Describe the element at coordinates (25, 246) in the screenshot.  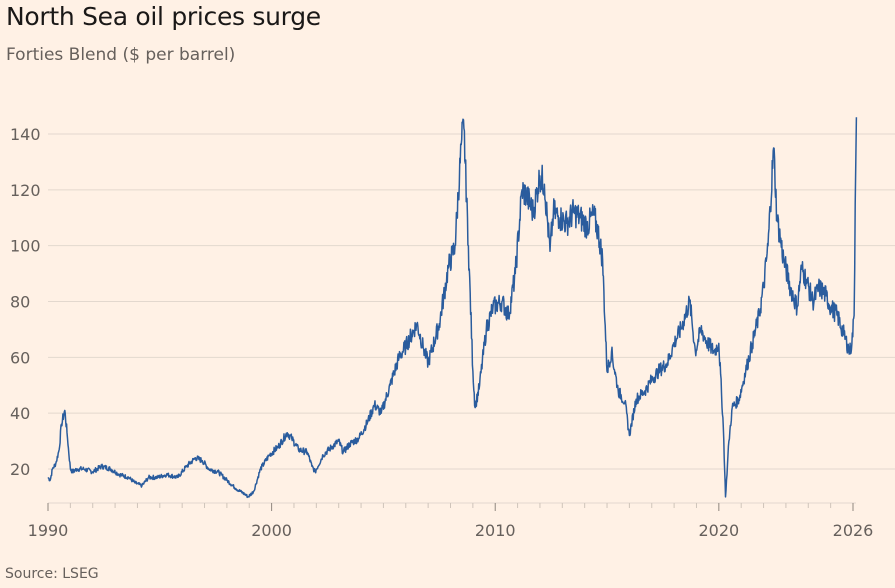
I see `y-tick-label-100: 100` at that location.